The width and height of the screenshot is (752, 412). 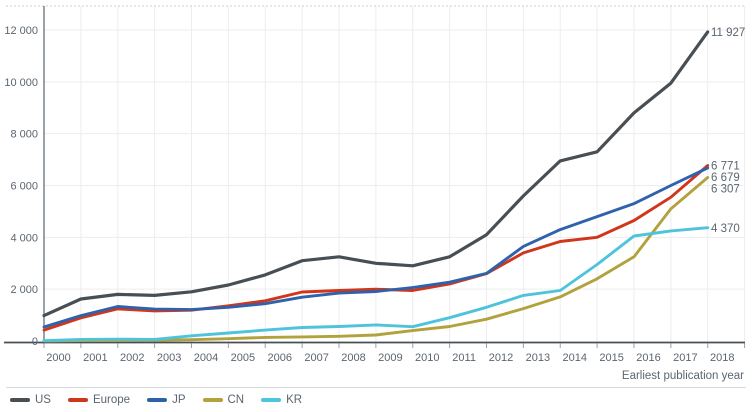 I want to click on x-axis-title: Earliest publication year, so click(x=683, y=376).